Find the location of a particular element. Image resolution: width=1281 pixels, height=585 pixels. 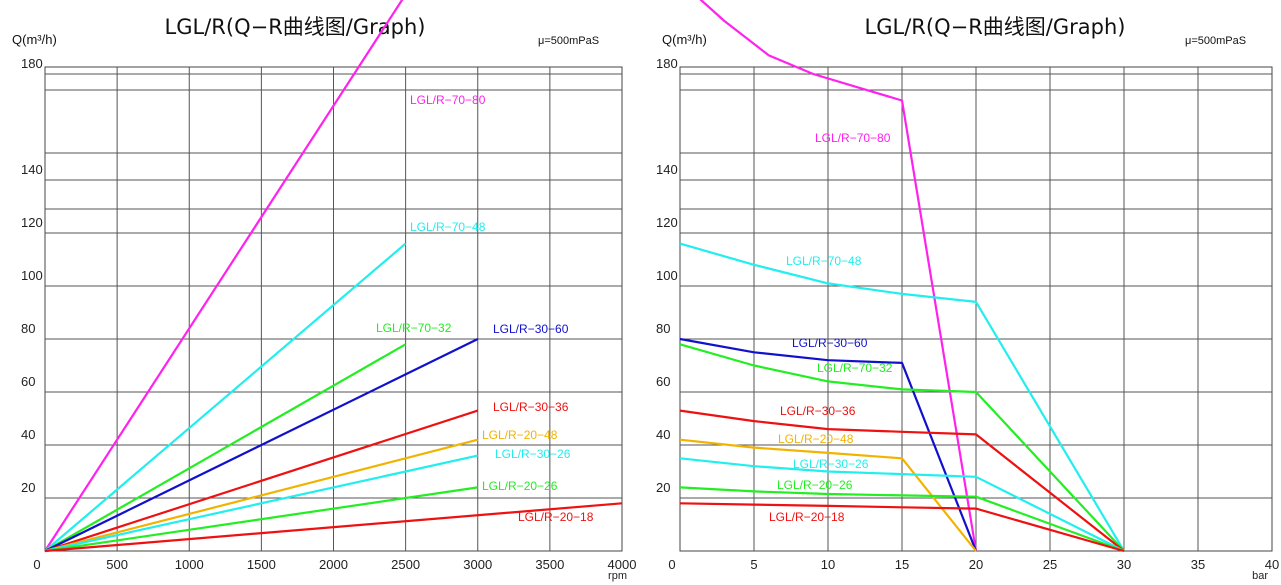

x-tick-label: 3500 is located at coordinates (549, 564).